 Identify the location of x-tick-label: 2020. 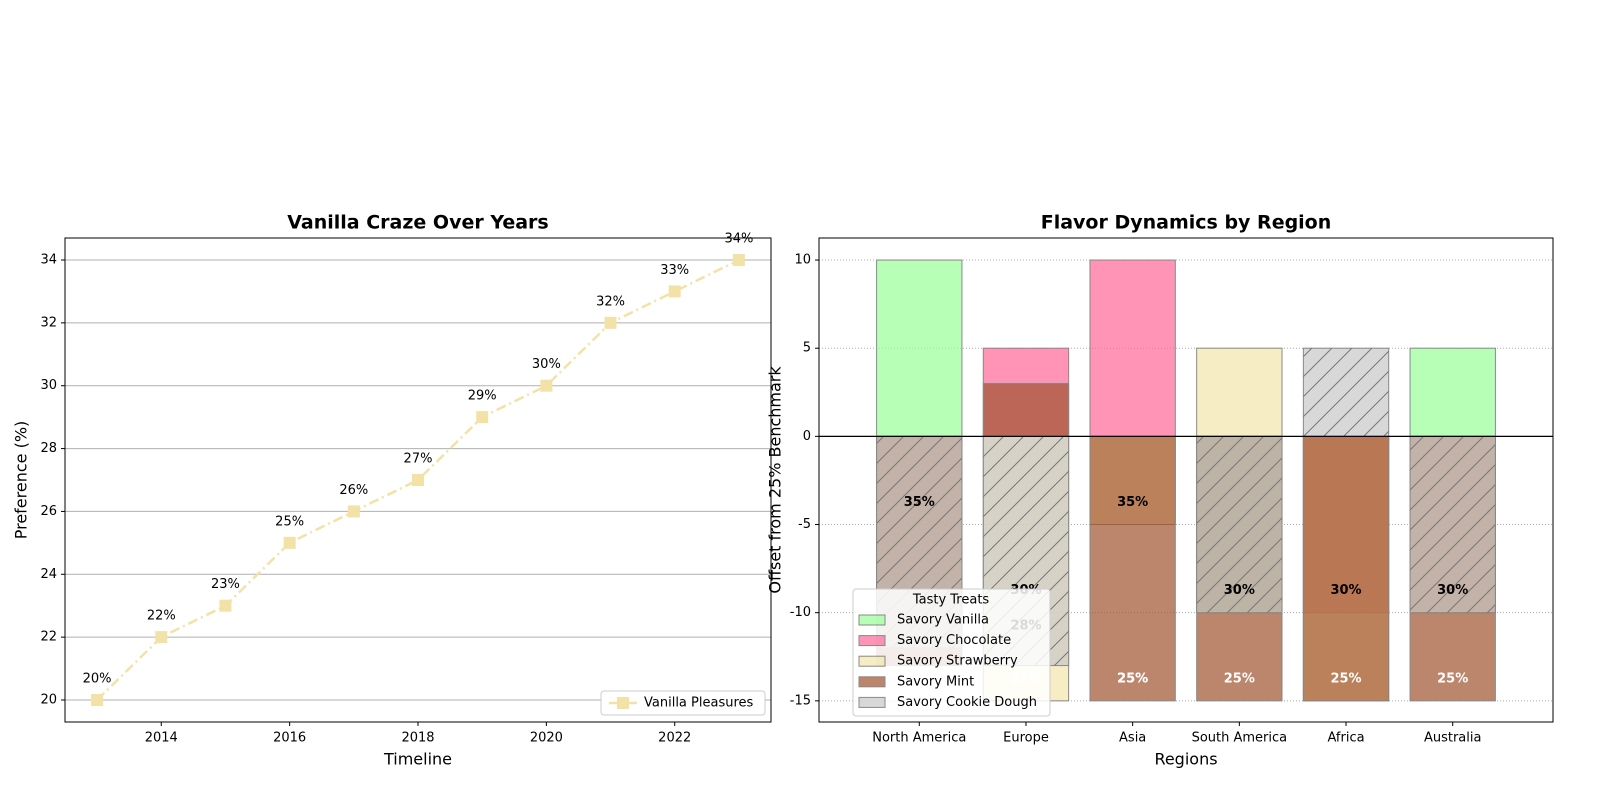
(546, 738).